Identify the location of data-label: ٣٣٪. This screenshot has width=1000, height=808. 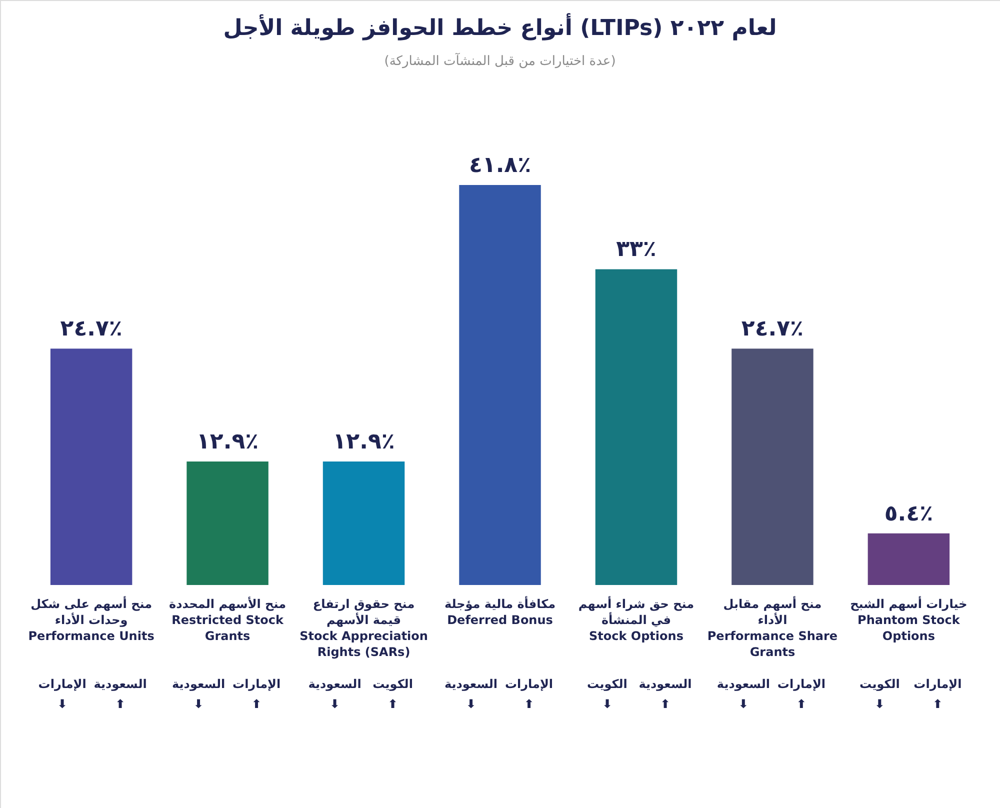
(636, 249).